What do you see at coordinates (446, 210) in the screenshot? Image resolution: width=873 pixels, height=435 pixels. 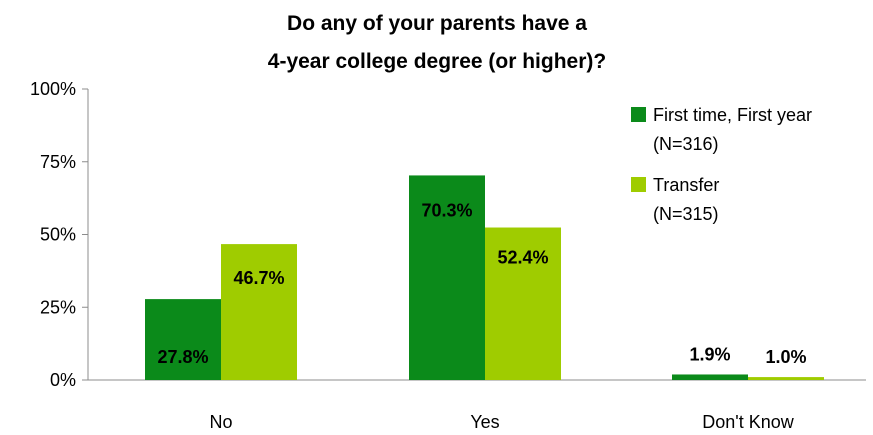 I see `bar-data-label: 70.3%` at bounding box center [446, 210].